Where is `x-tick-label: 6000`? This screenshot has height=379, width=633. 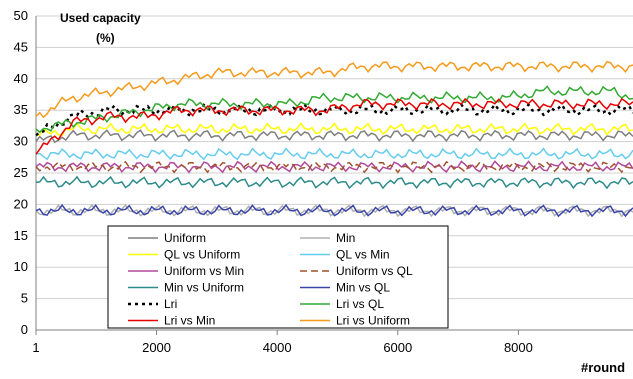
x-tick-label: 6000 is located at coordinates (397, 347).